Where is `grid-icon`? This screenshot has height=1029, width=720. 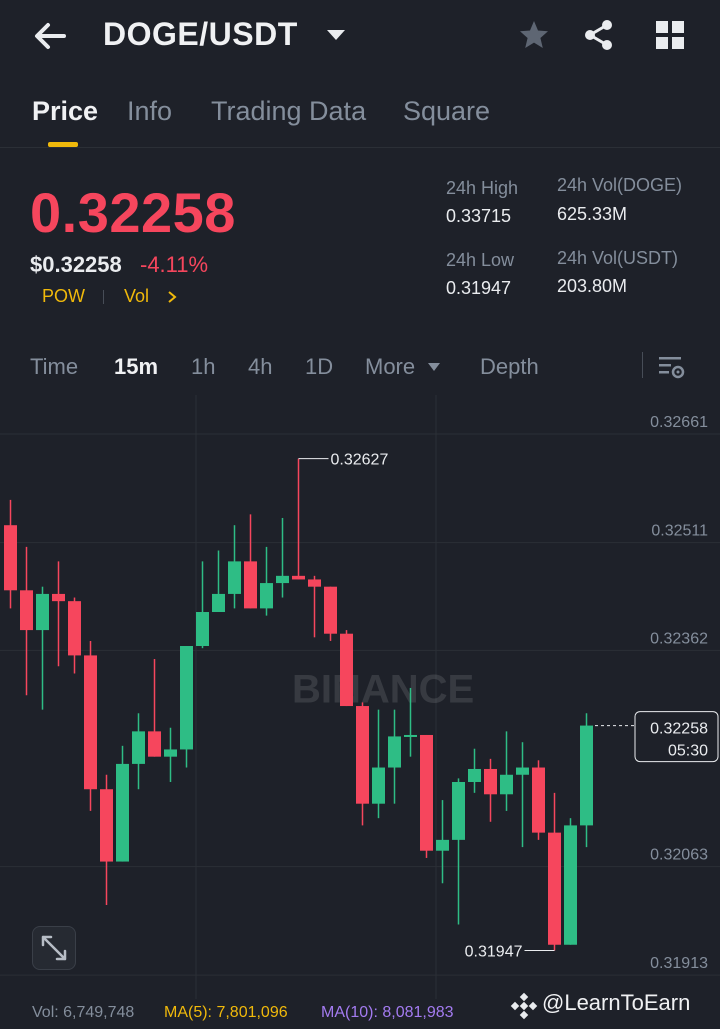
grid-icon is located at coordinates (670, 35).